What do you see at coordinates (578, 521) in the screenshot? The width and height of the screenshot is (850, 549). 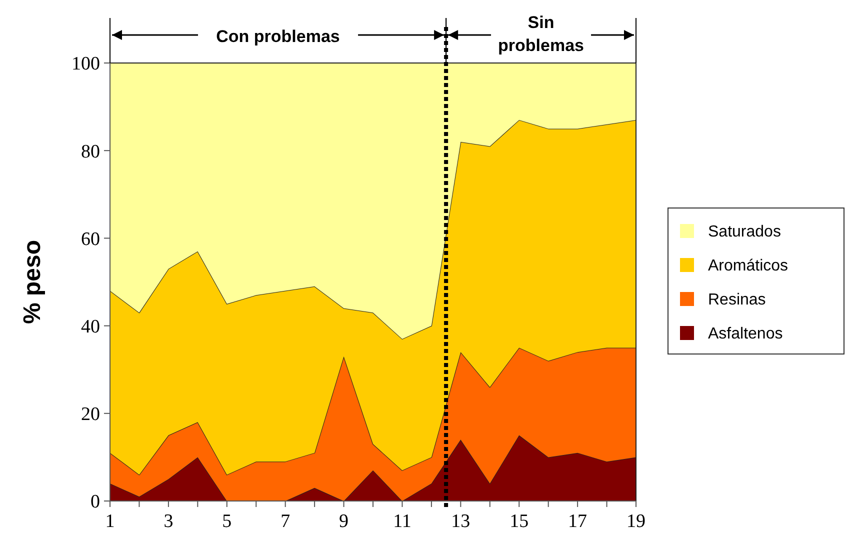 I see `x-tick-label: 17` at bounding box center [578, 521].